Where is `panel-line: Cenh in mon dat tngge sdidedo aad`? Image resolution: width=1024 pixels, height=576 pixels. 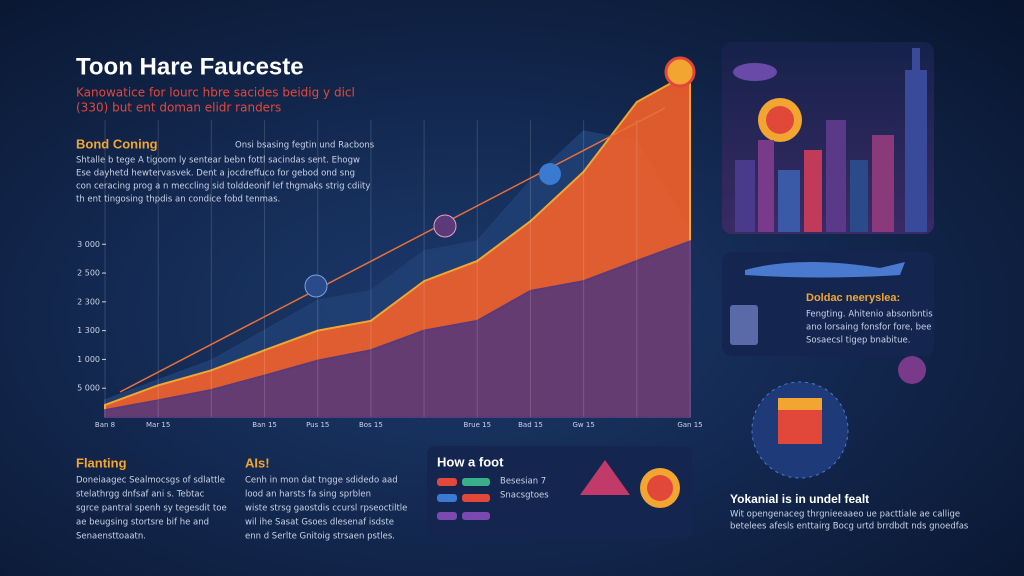 panel-line: Cenh in mon dat tngge sdidedo aad is located at coordinates (321, 481).